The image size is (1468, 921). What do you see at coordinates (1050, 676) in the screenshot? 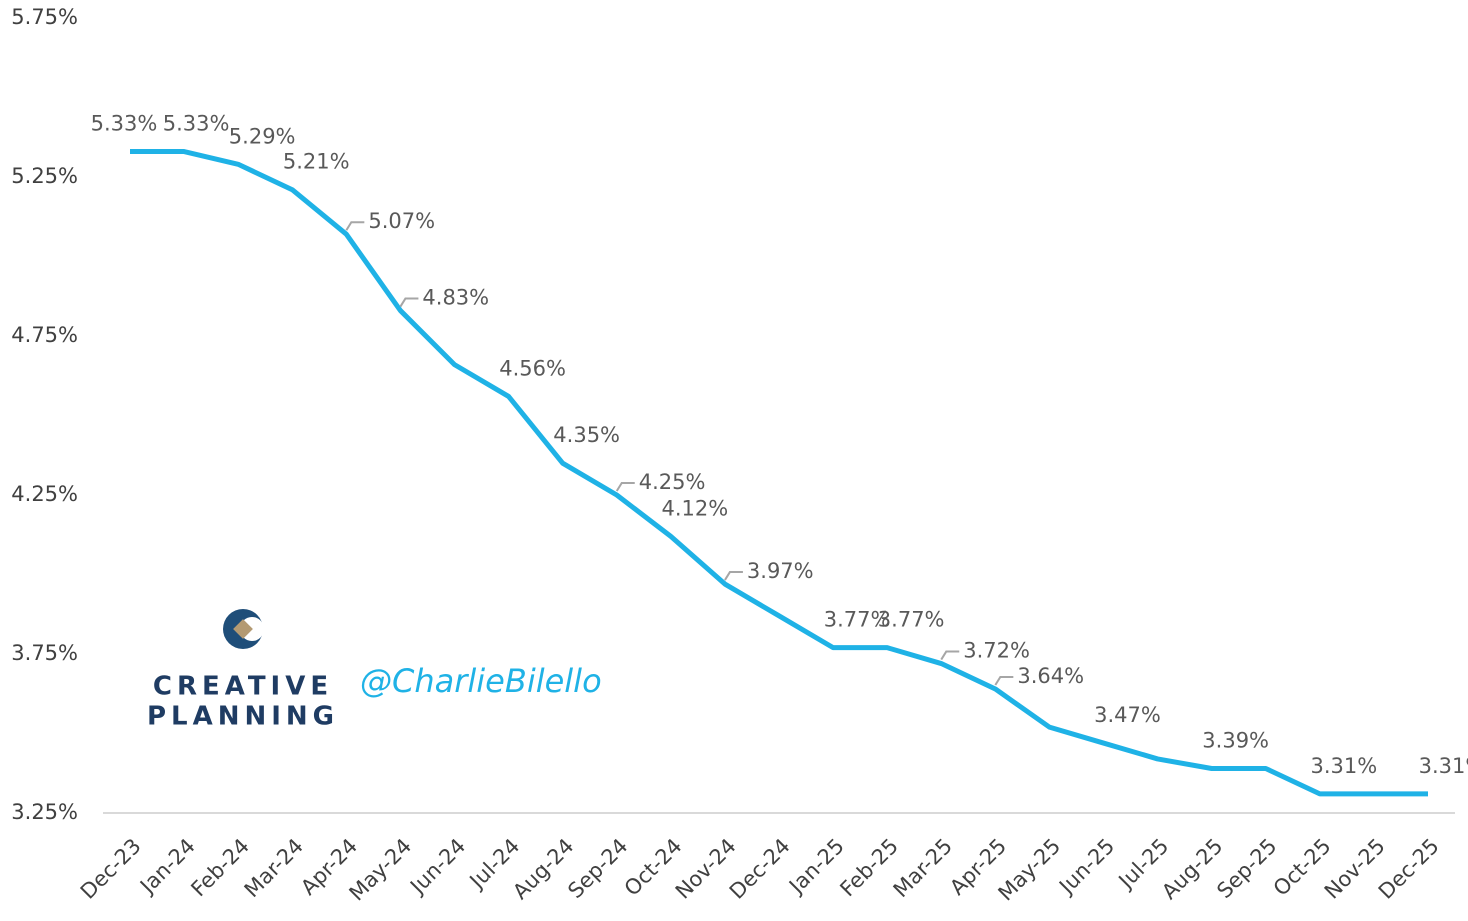
I see `value-label: 3.64%` at bounding box center [1050, 676].